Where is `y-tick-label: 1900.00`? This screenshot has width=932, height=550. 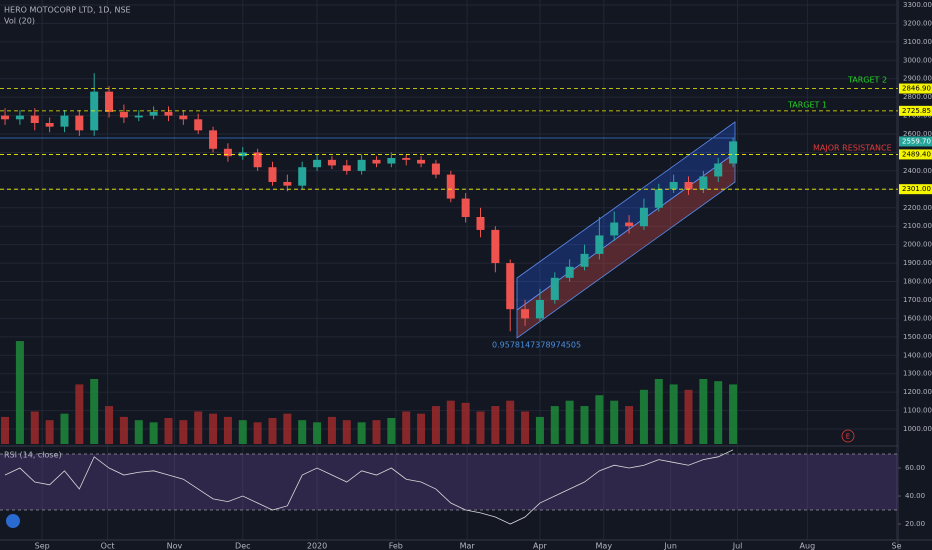
y-tick-label: 1900.00 is located at coordinates (917, 263).